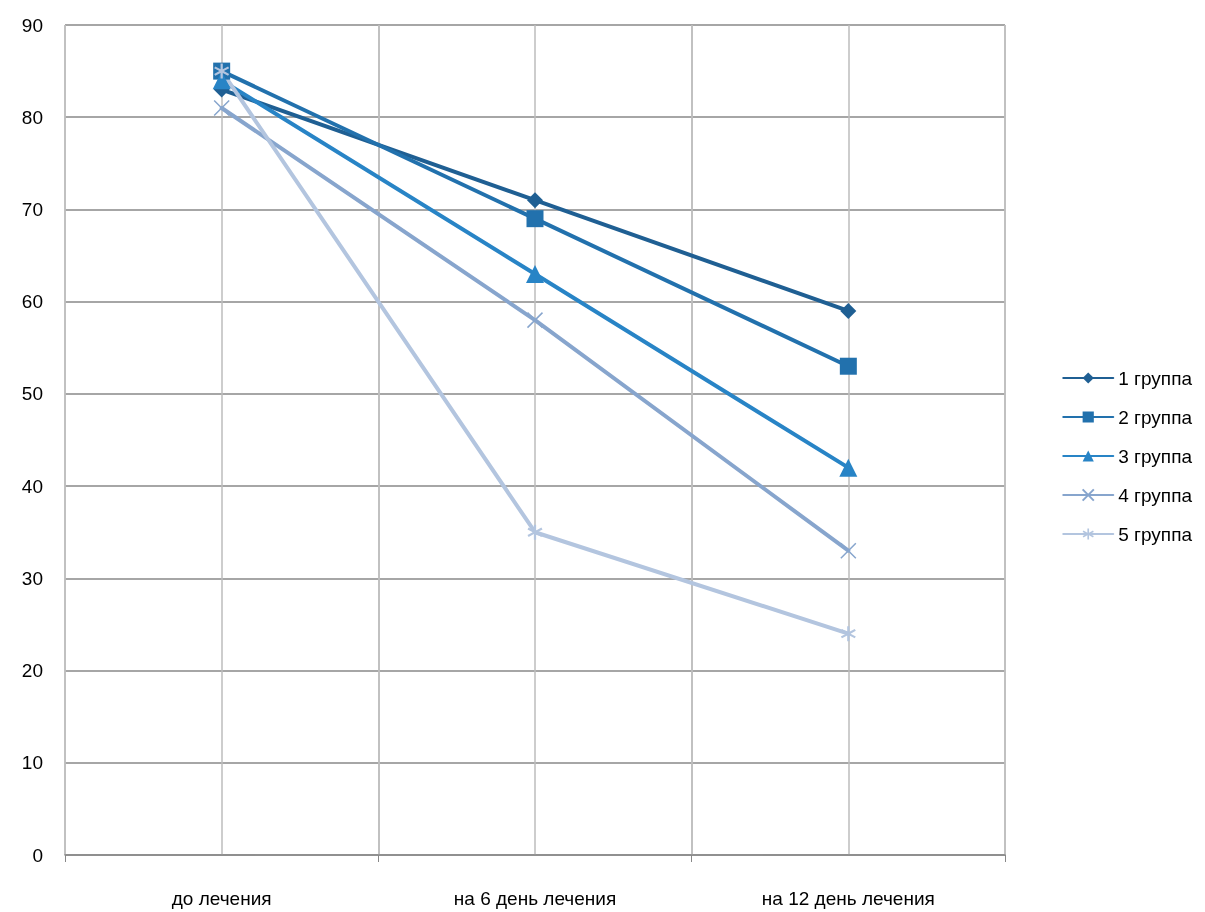  What do you see at coordinates (1155, 456) in the screenshot?
I see `legend-label: 3 группа` at bounding box center [1155, 456].